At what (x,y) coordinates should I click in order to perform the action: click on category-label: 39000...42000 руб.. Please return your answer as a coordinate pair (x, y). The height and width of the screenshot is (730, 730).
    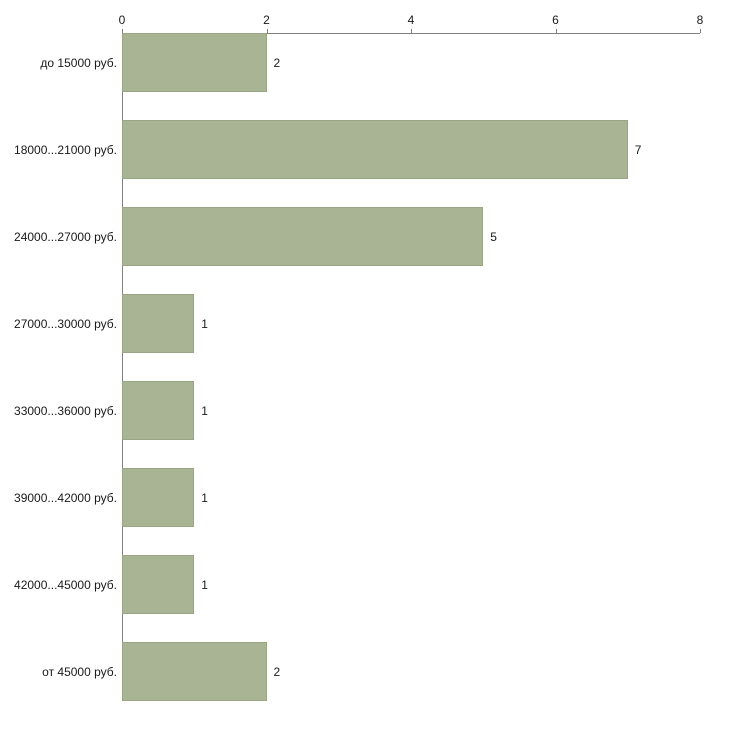
    Looking at the image, I should click on (65, 497).